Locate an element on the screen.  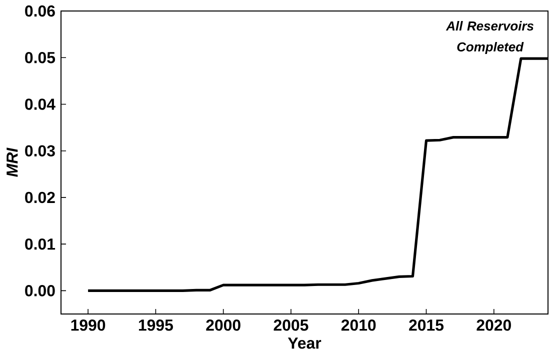
annotation: All Reservoirs Completed is located at coordinates (490, 37).